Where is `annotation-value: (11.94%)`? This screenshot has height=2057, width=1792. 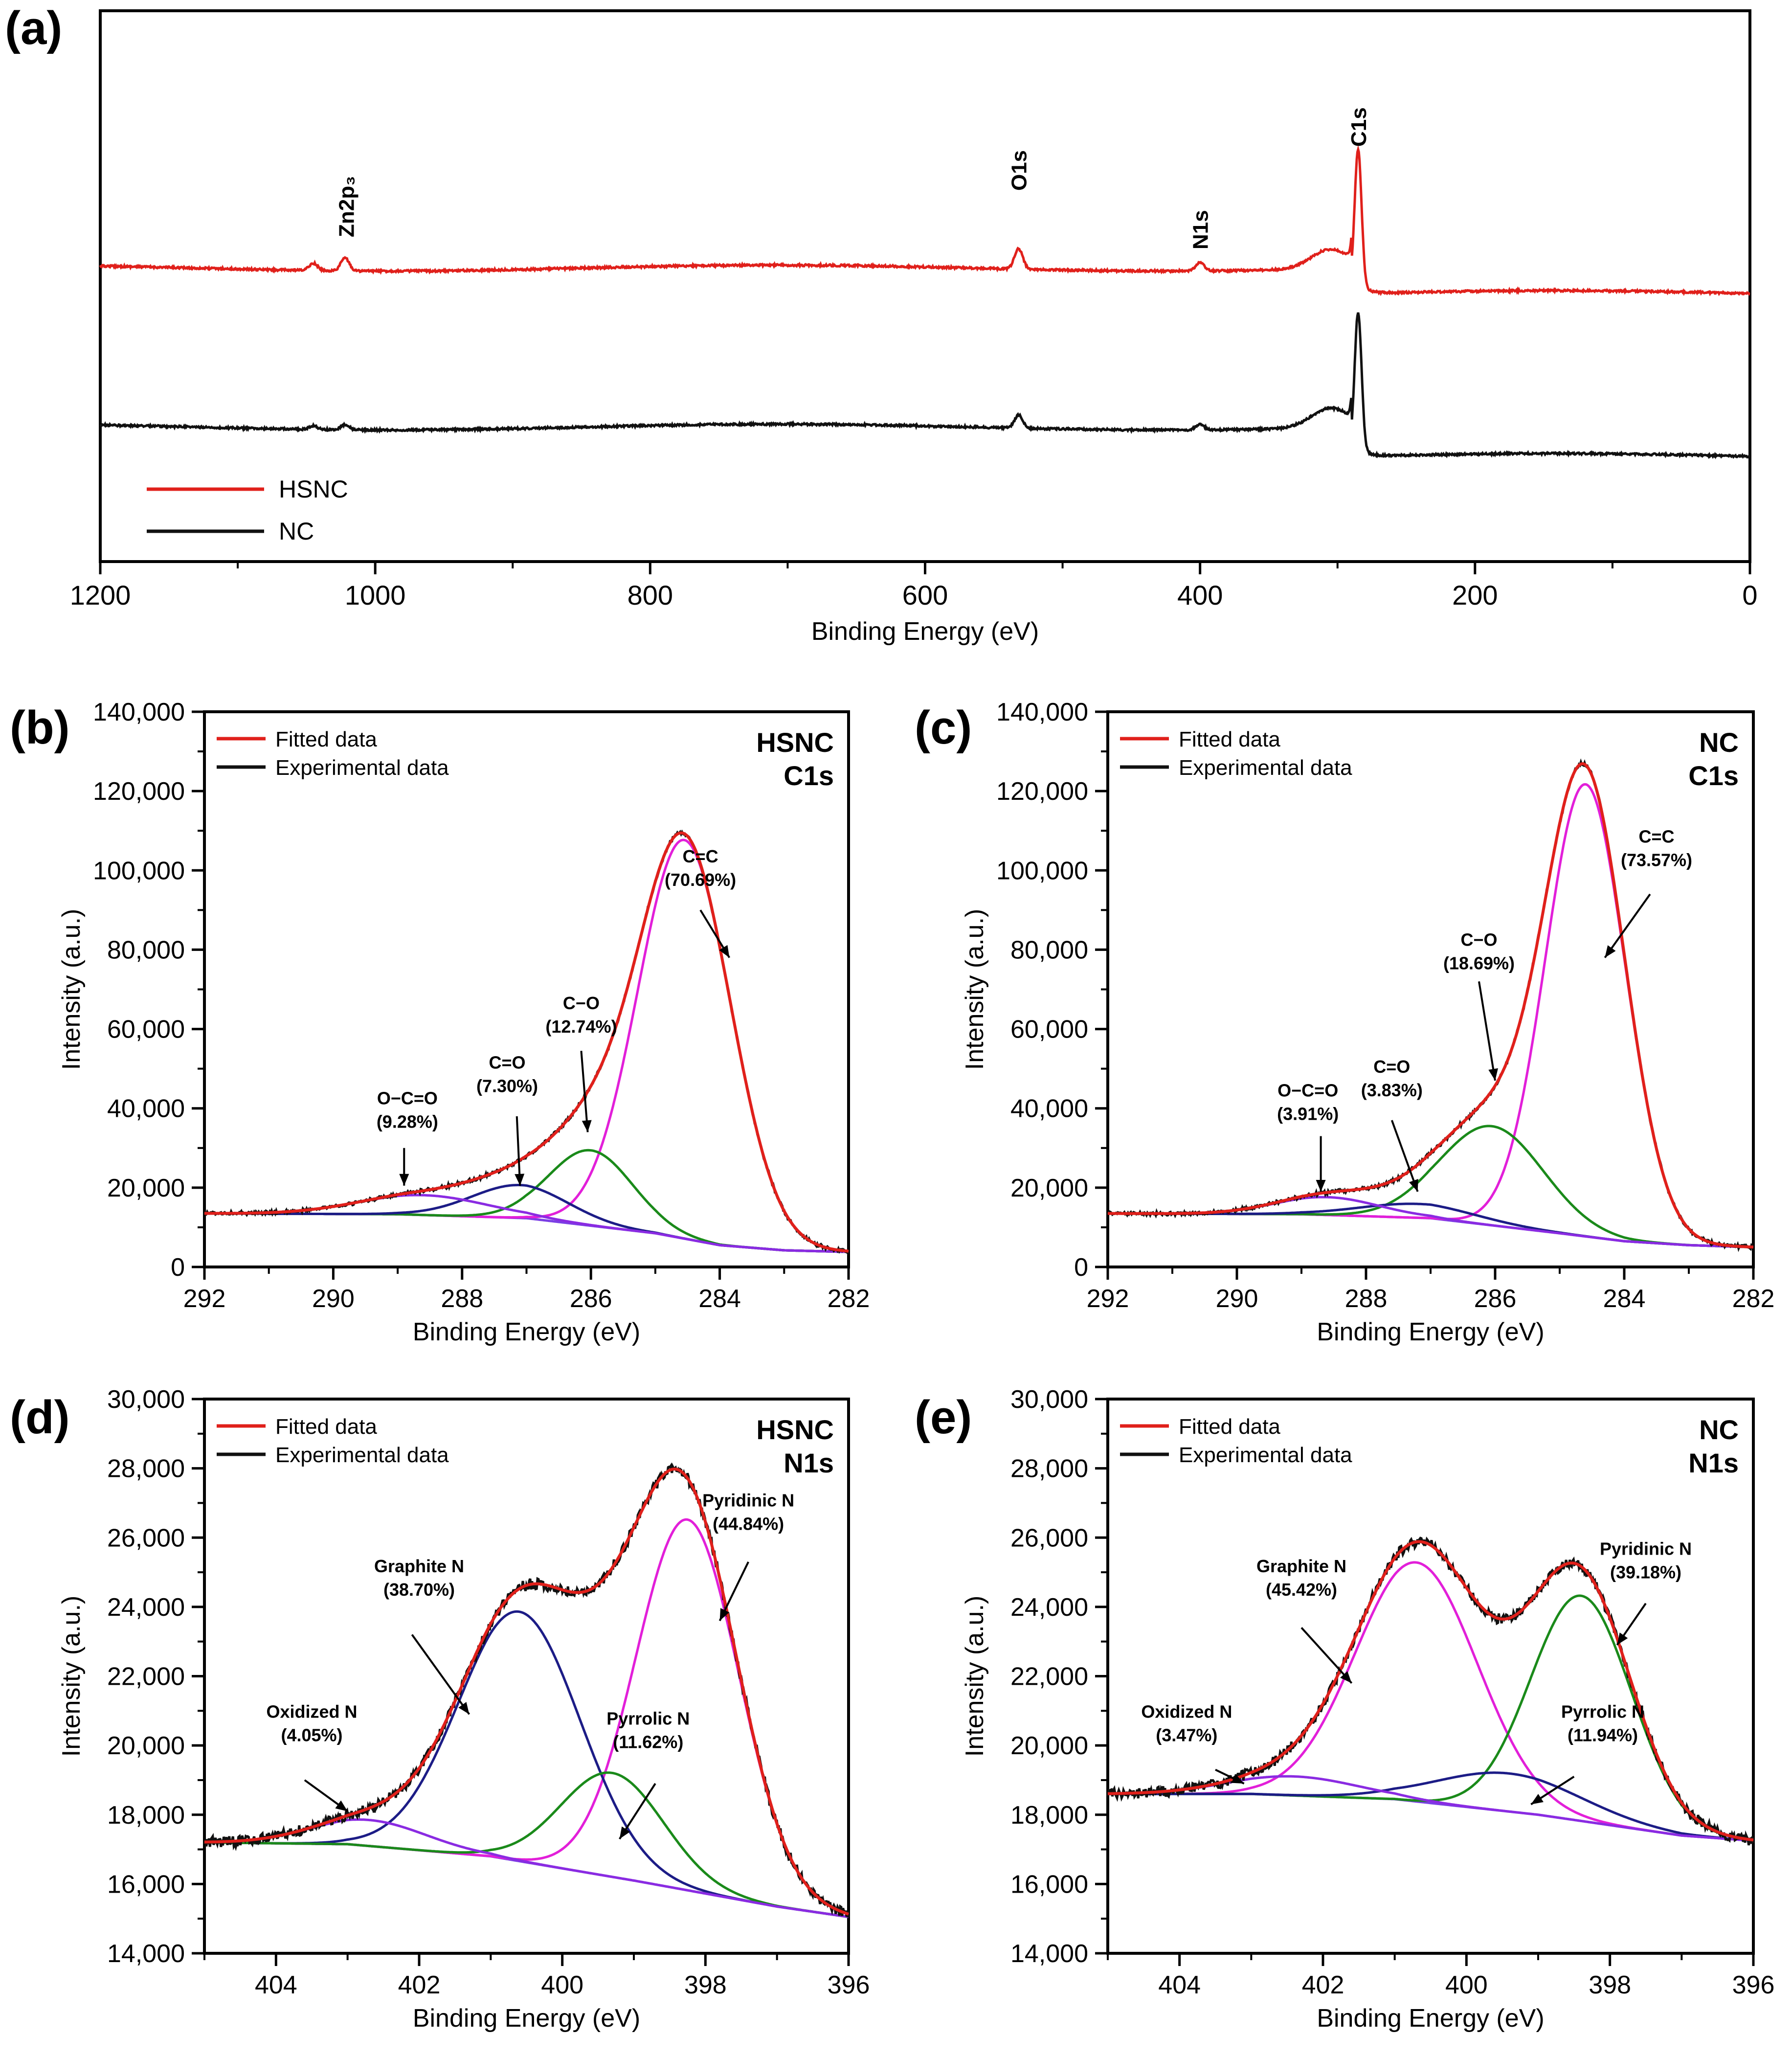
annotation-value: (11.94%) is located at coordinates (1603, 1735).